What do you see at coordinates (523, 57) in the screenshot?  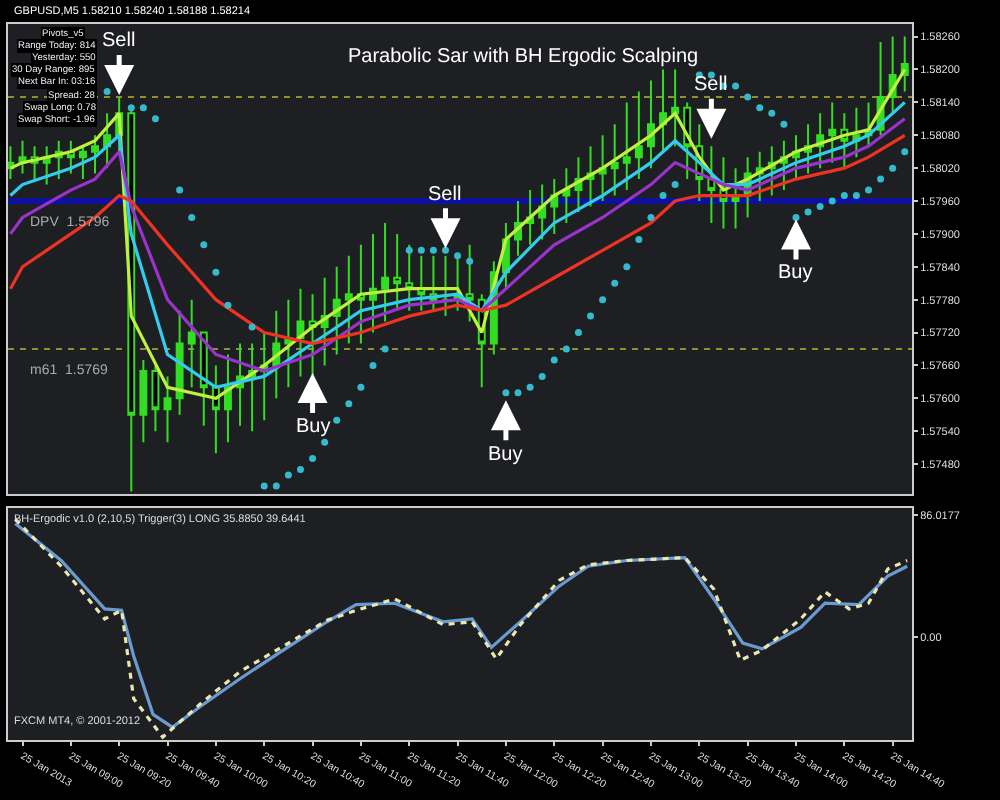 I see `text: Parabolic Sar with BH Ergodic Scalping` at bounding box center [523, 57].